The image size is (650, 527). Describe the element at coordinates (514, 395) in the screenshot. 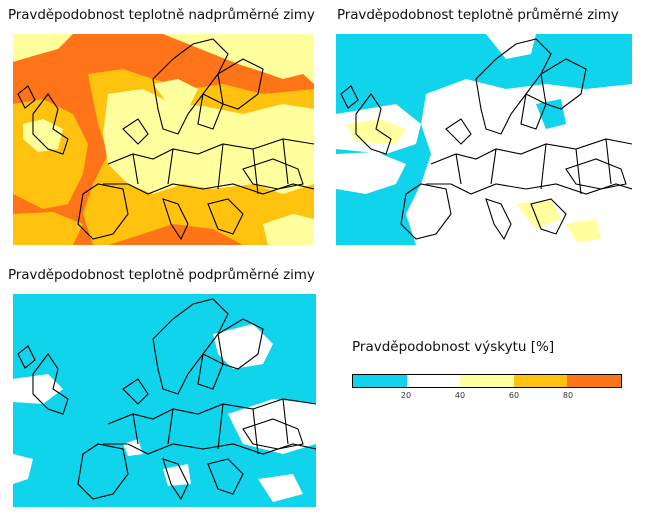

I see `legend-tick-60: 60` at that location.